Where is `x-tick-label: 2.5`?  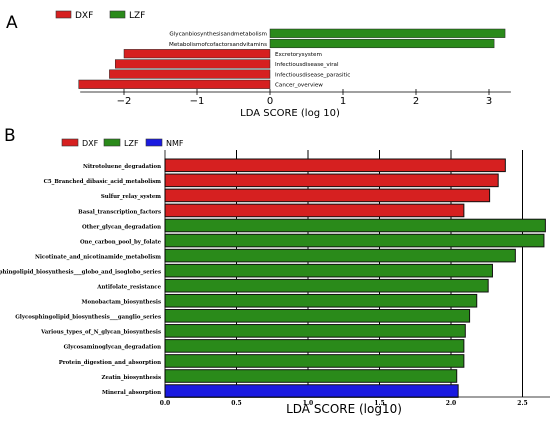 x-tick-label: 2.5 is located at coordinates (522, 403).